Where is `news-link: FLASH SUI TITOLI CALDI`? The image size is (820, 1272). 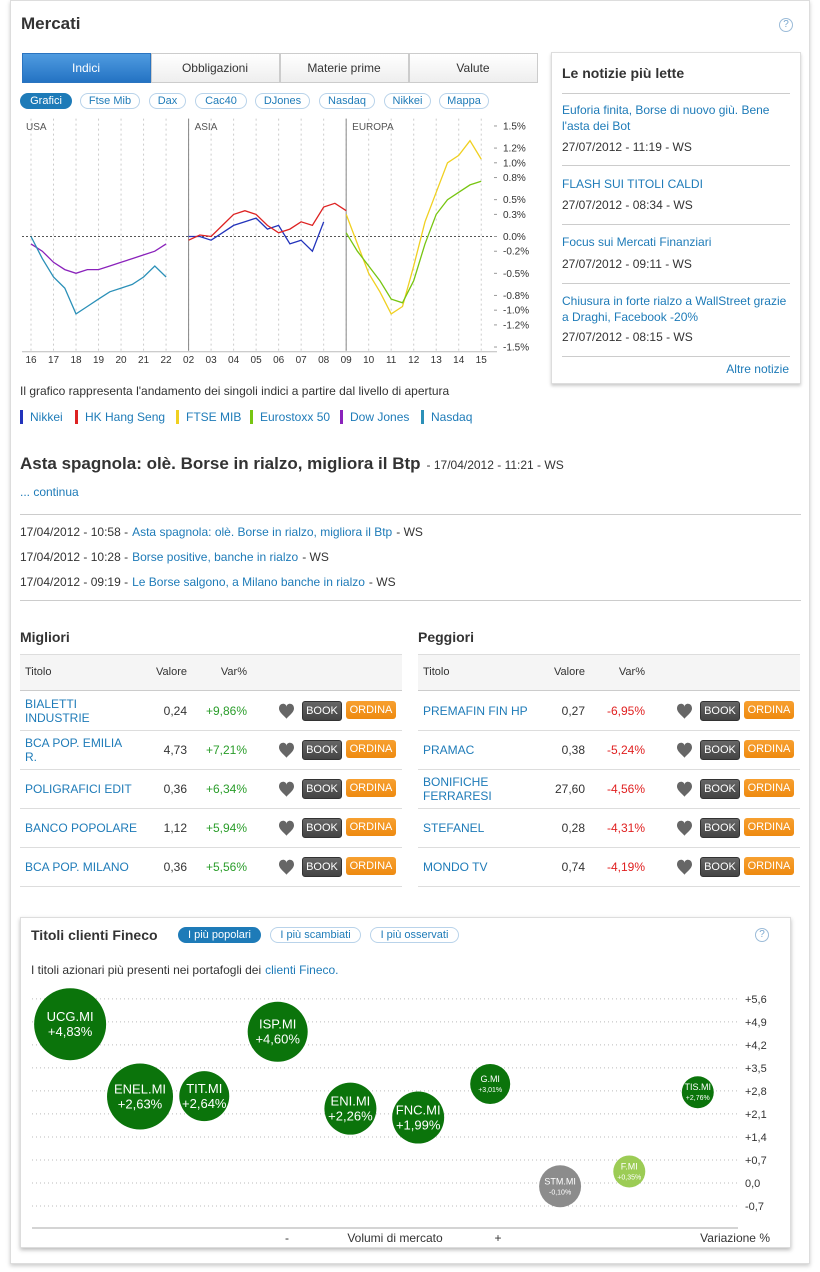
news-link: FLASH SUI TITOLI CALDI is located at coordinates (632, 184).